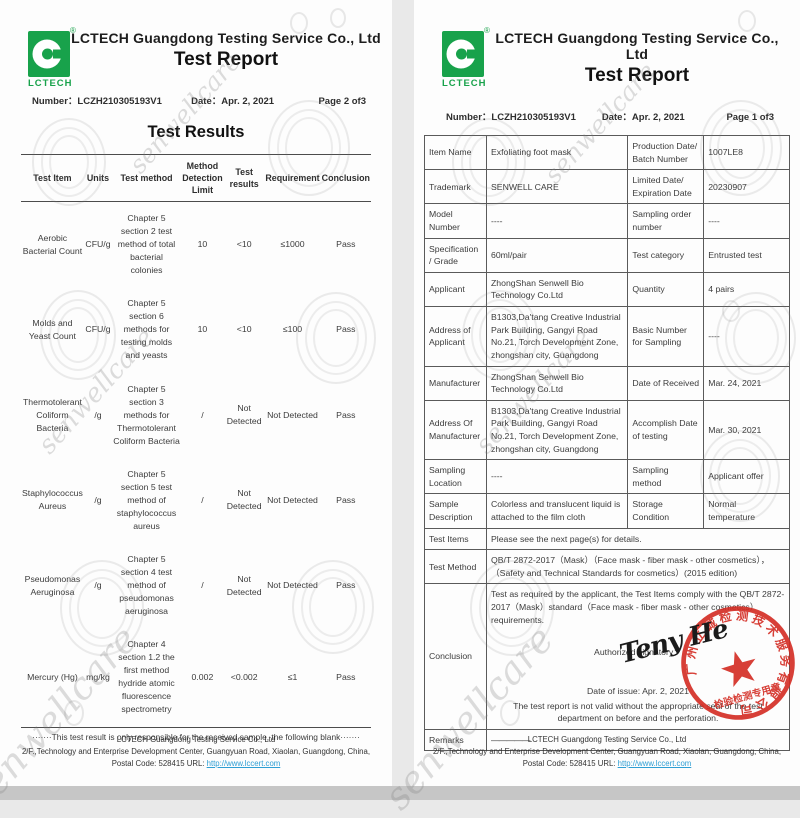 The width and height of the screenshot is (800, 818). What do you see at coordinates (98, 178) in the screenshot?
I see `column-header: Units` at bounding box center [98, 178].